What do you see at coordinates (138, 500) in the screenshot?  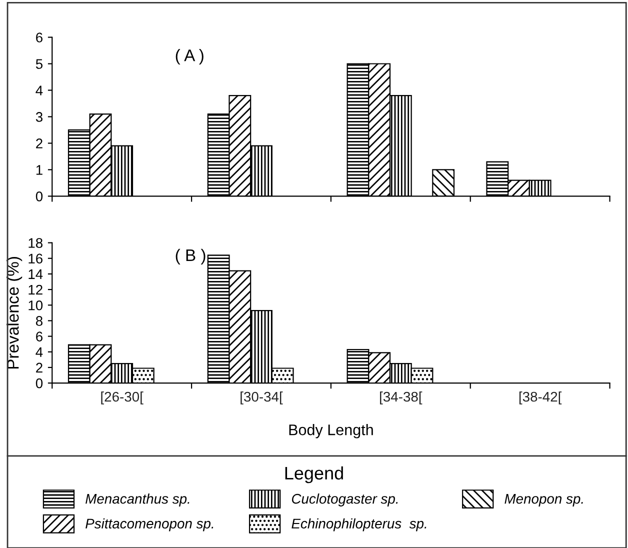 I see `legend-label: Menacanthus sp.` at bounding box center [138, 500].